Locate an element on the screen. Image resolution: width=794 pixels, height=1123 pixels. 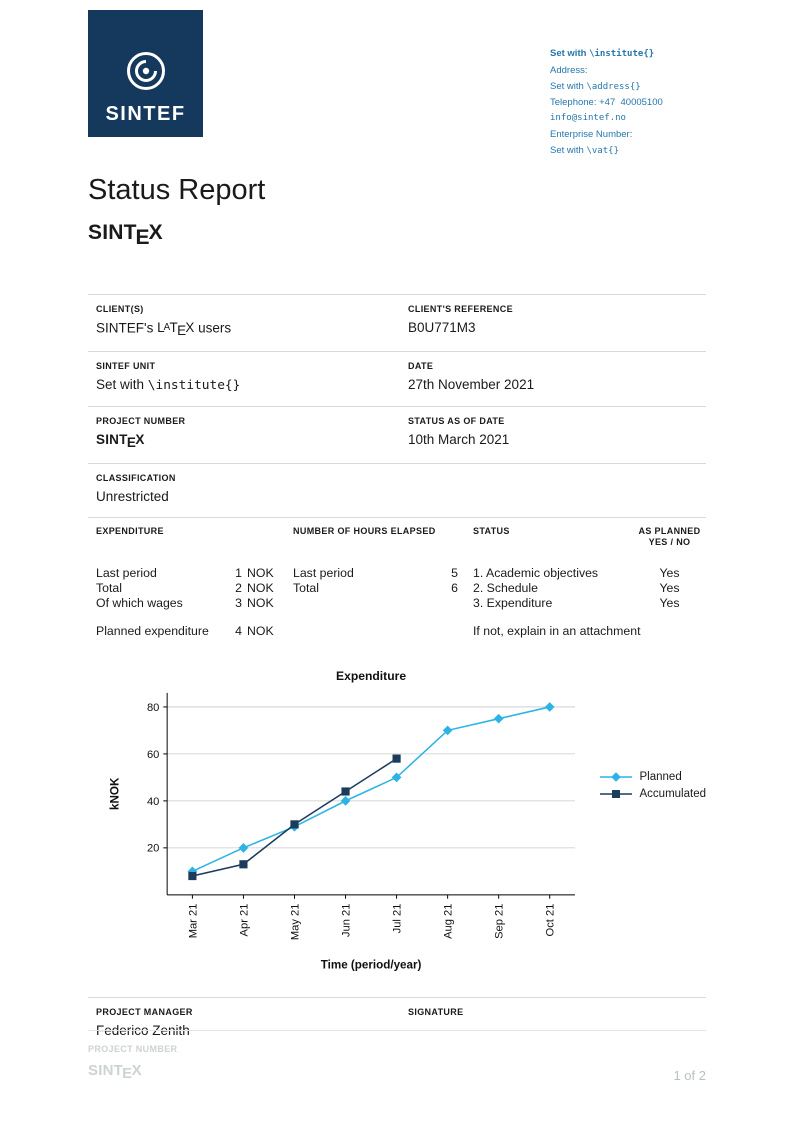
contact-block: Set with \institute{} Address is located at coordinates (638, 103).